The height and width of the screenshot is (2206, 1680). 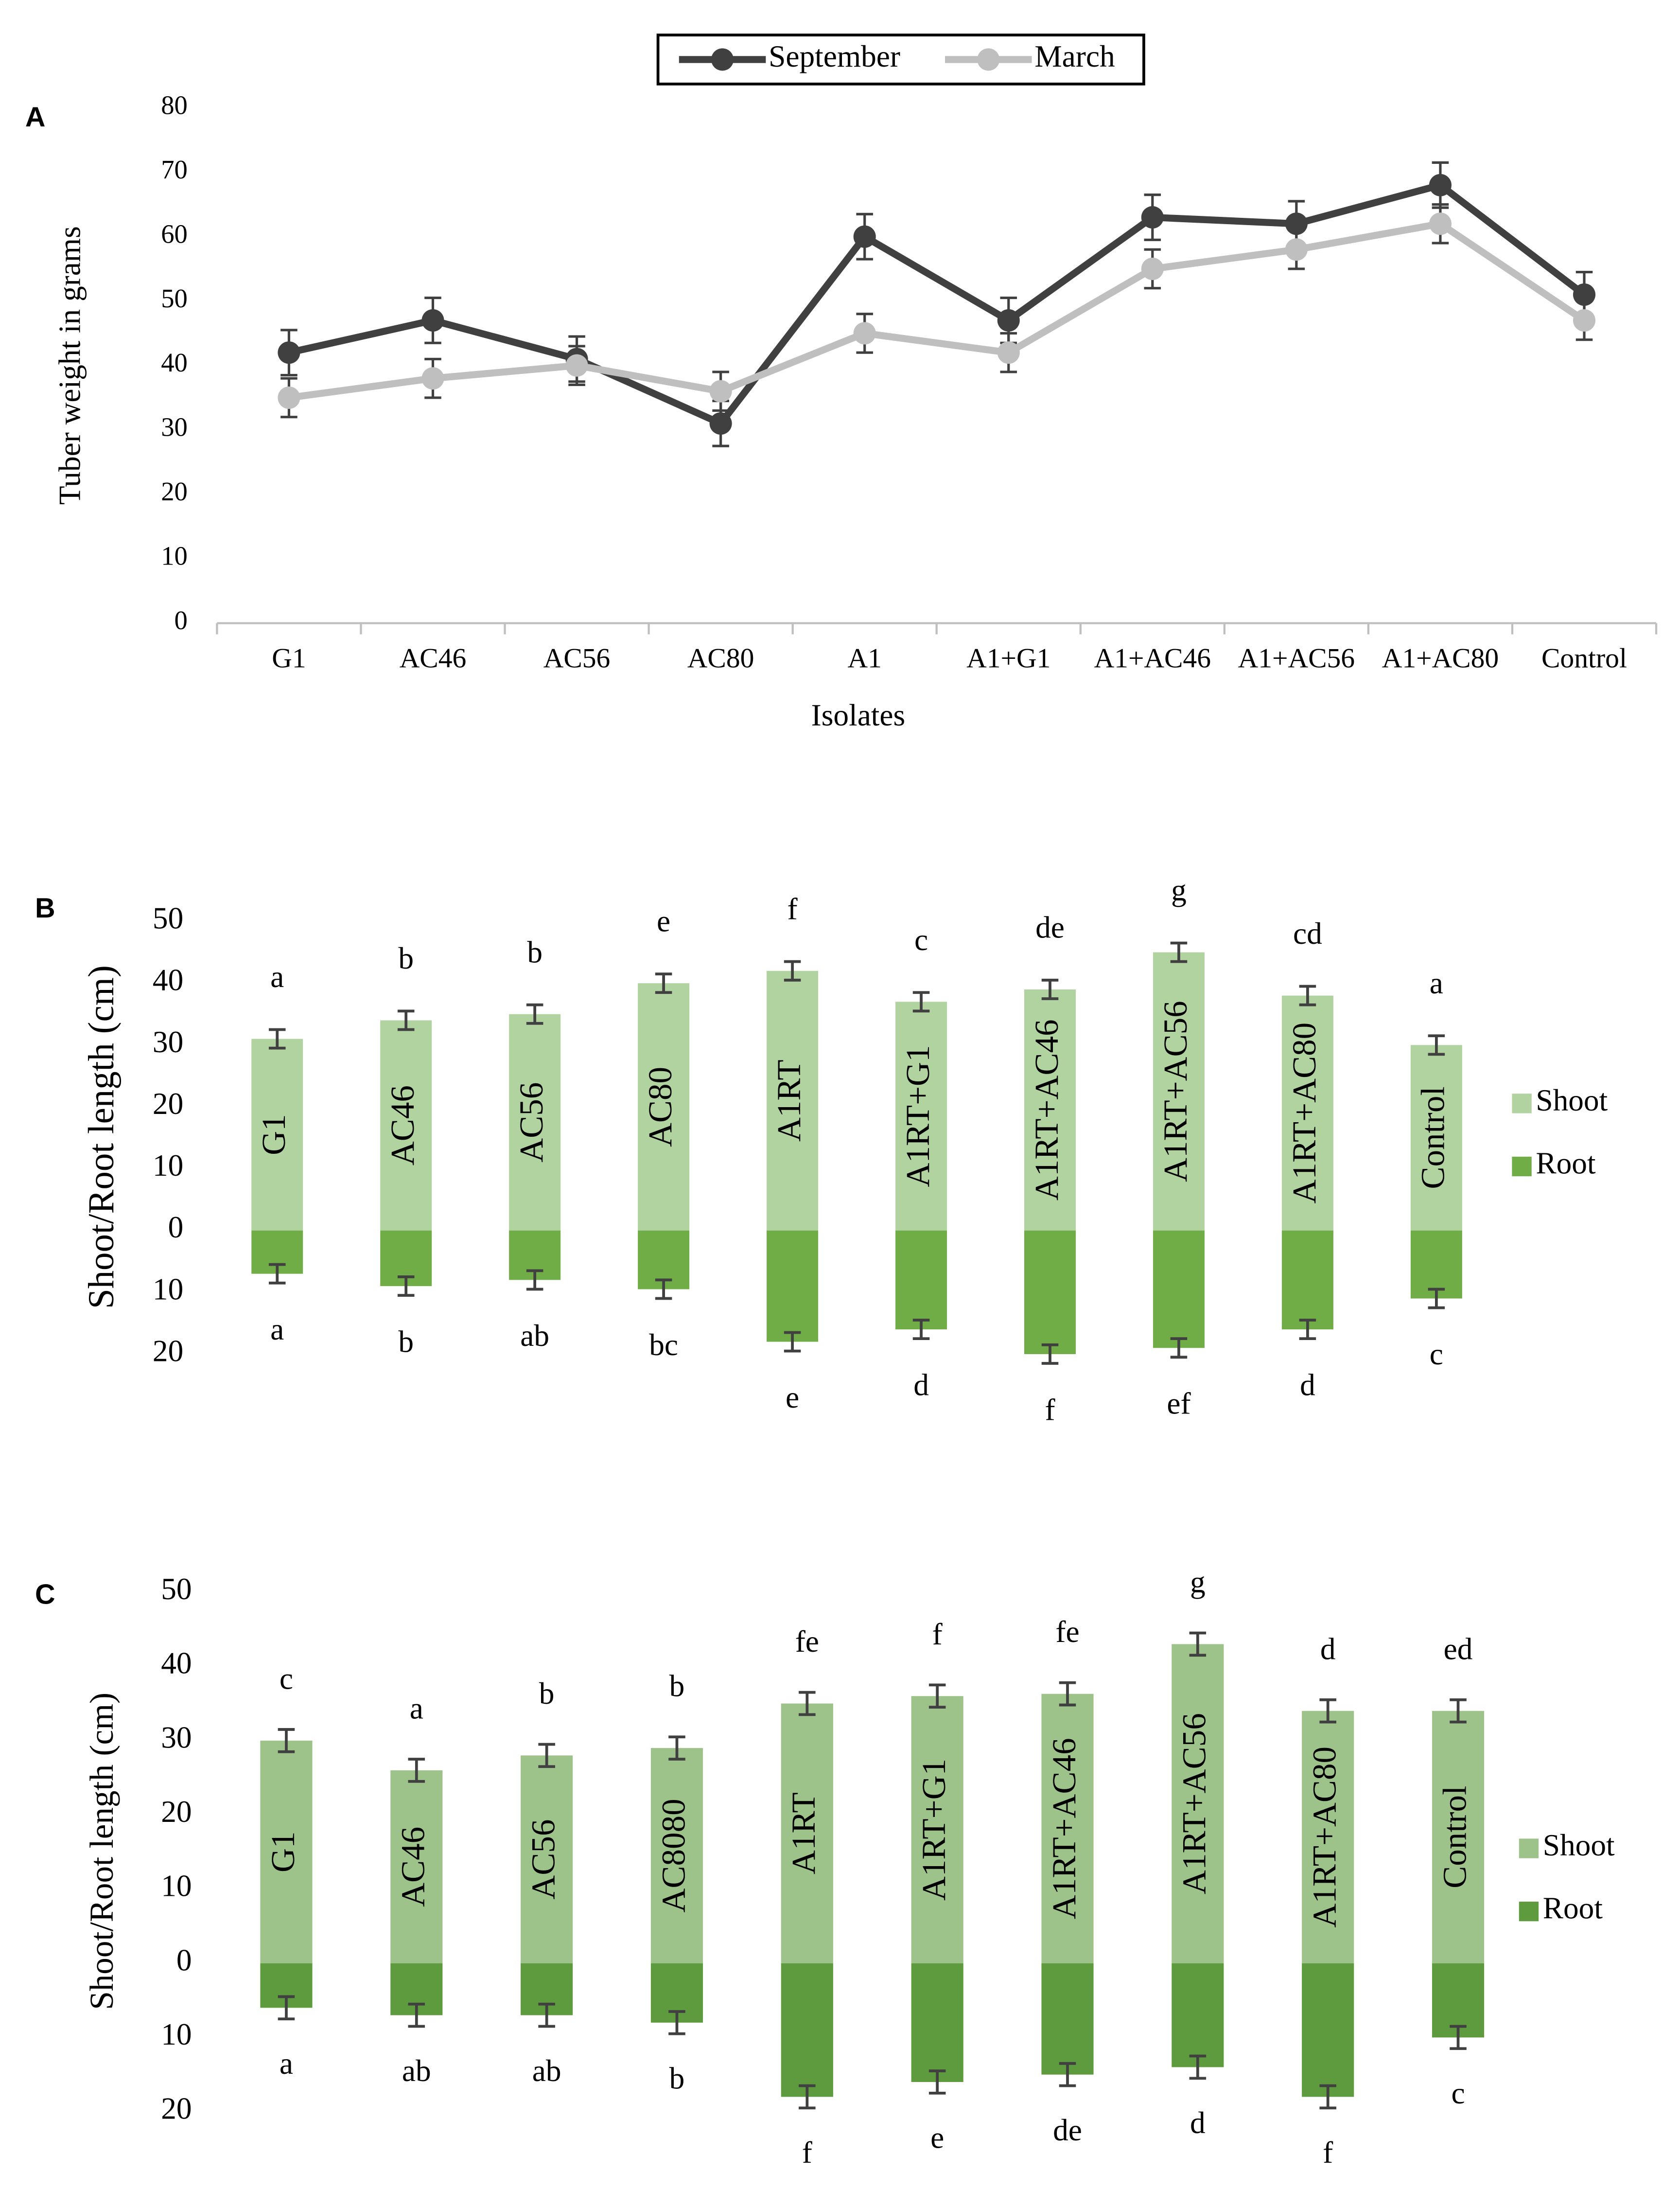 I want to click on y-tick-label: 30, so click(x=168, y=1042).